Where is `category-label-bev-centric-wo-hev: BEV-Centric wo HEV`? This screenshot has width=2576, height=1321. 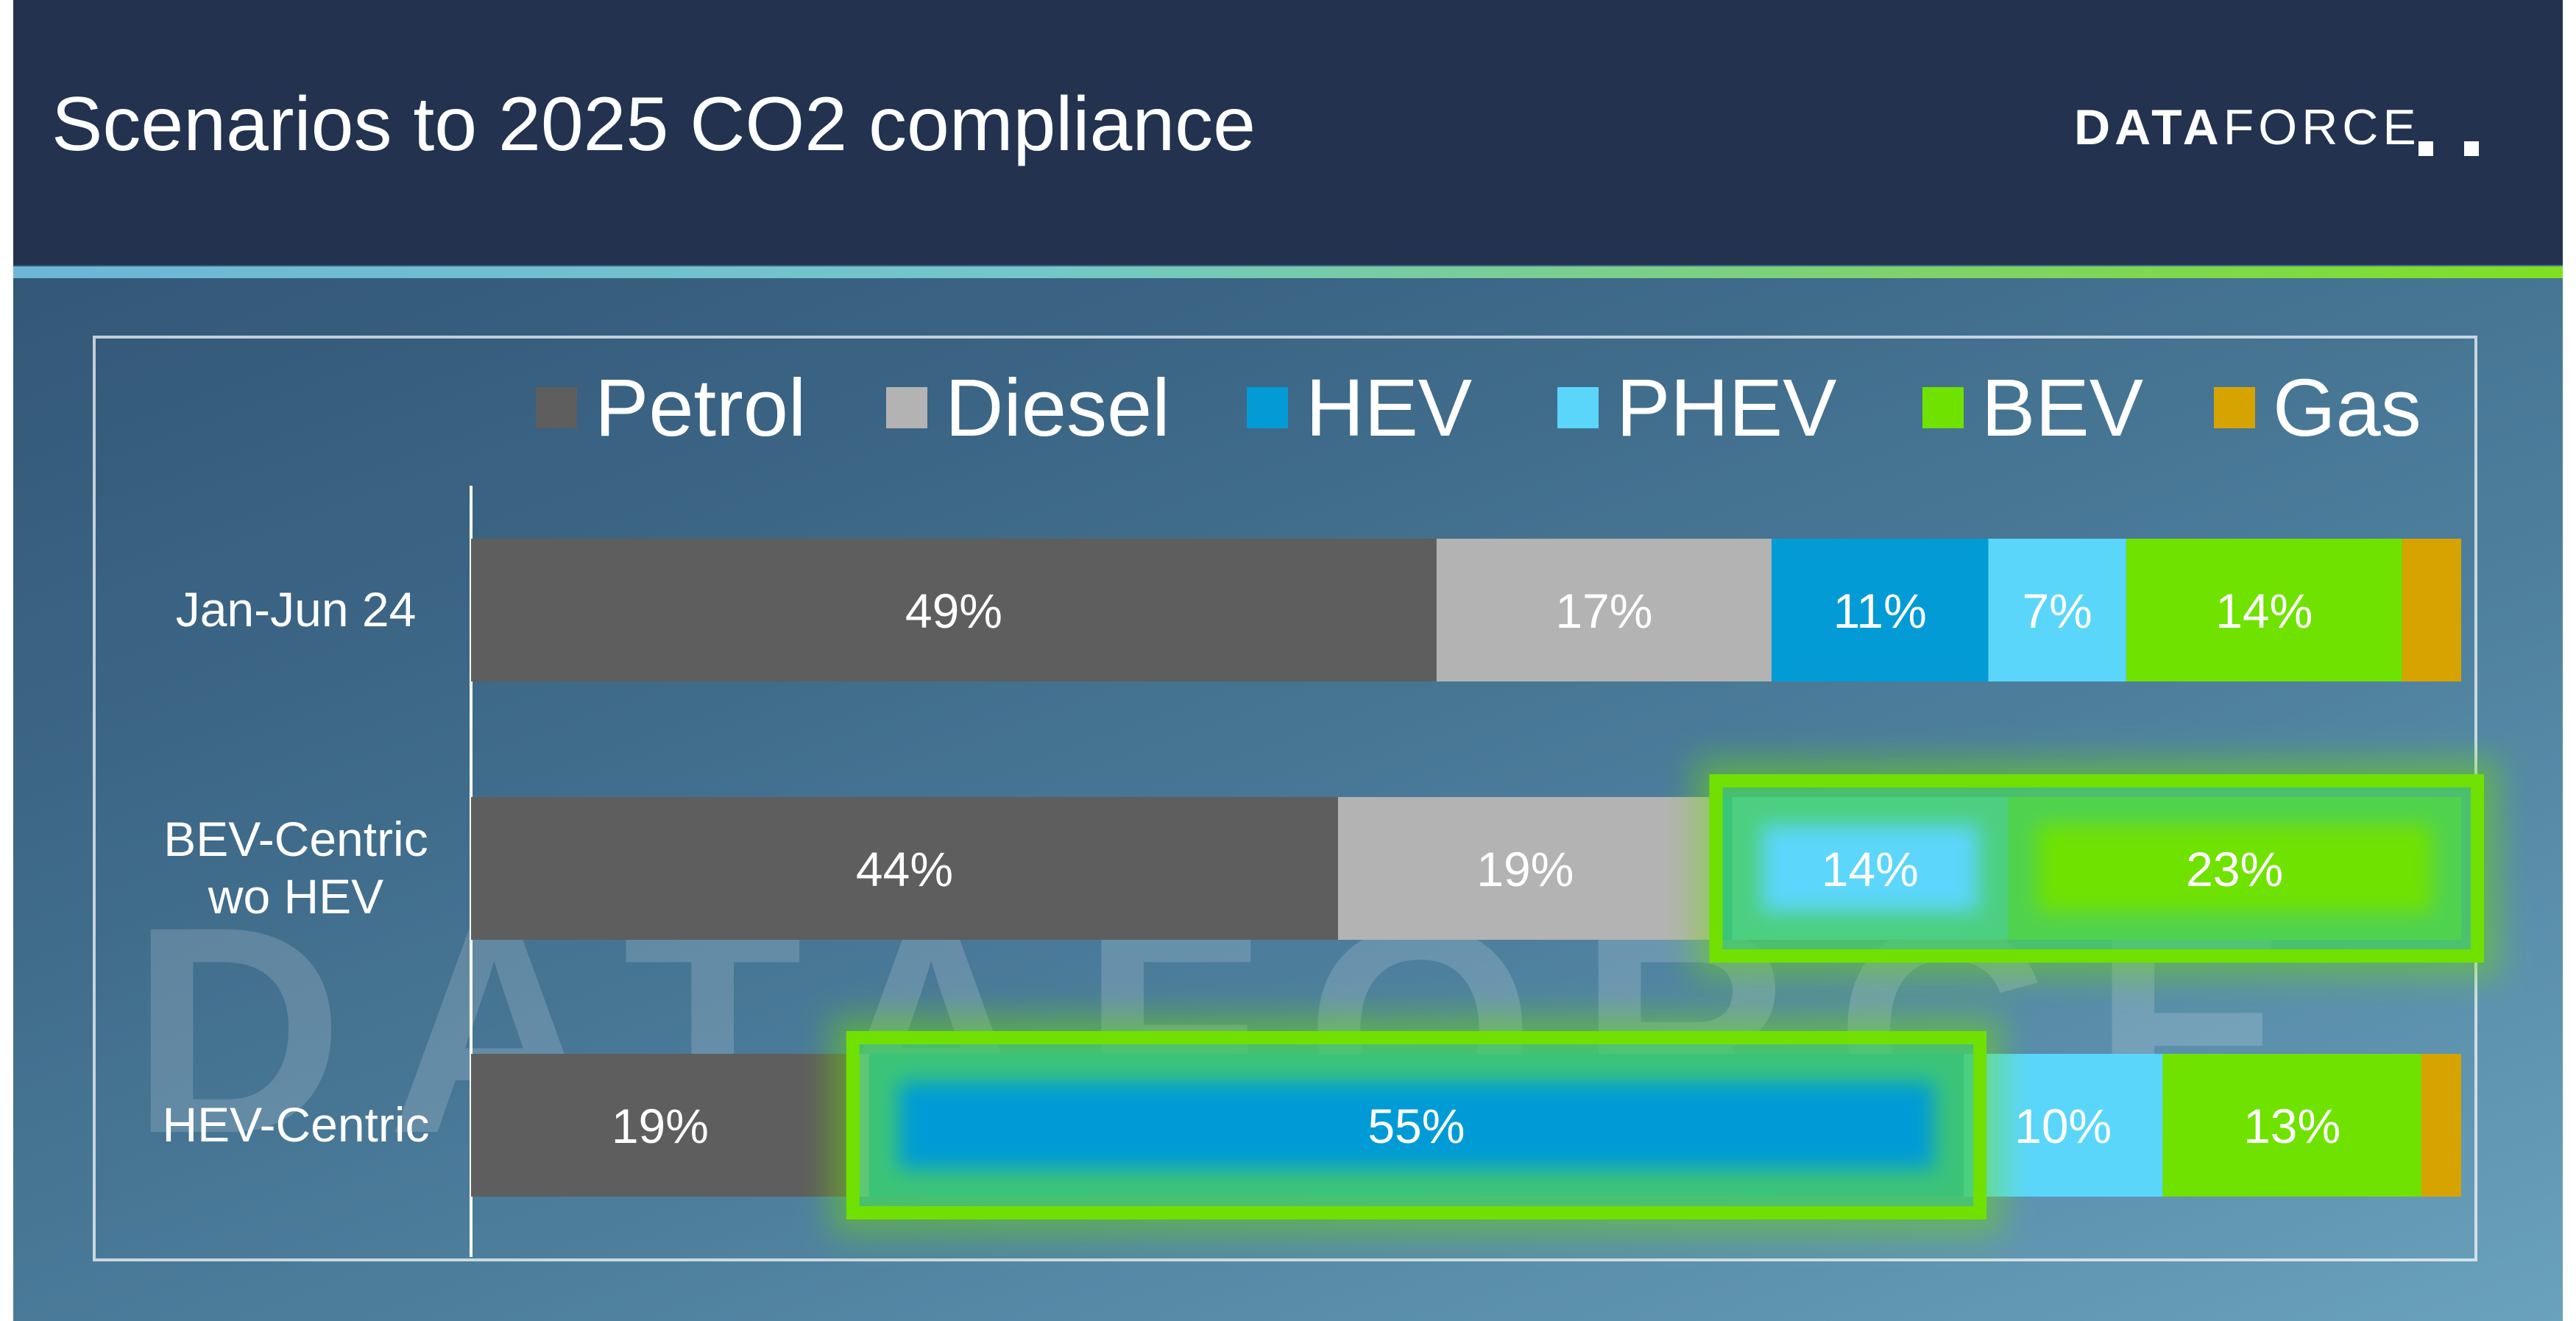 category-label-bev-centric-wo-hev: BEV-Centric wo HEV is located at coordinates (295, 868).